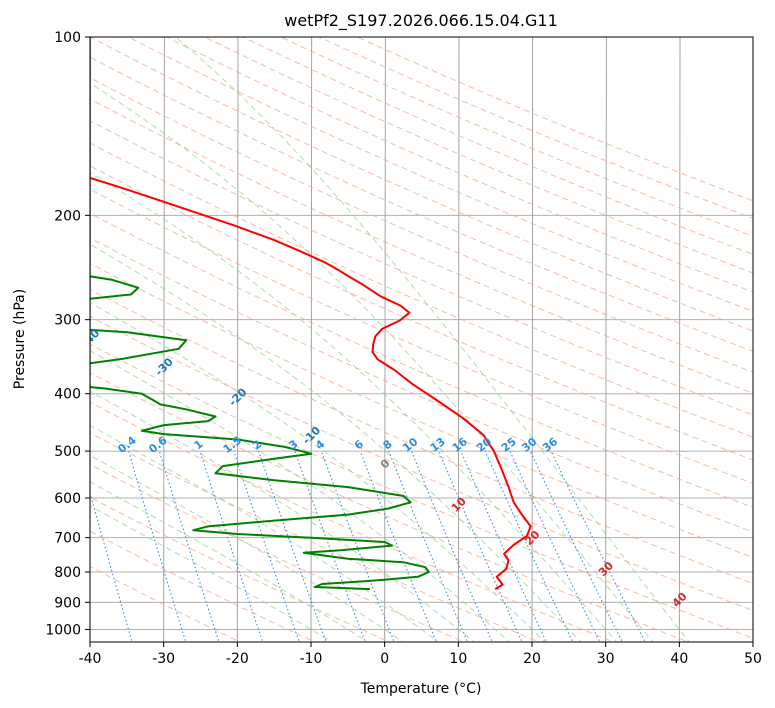 This screenshot has height=708, width=775. I want to click on x-tick-label: 10, so click(458, 659).